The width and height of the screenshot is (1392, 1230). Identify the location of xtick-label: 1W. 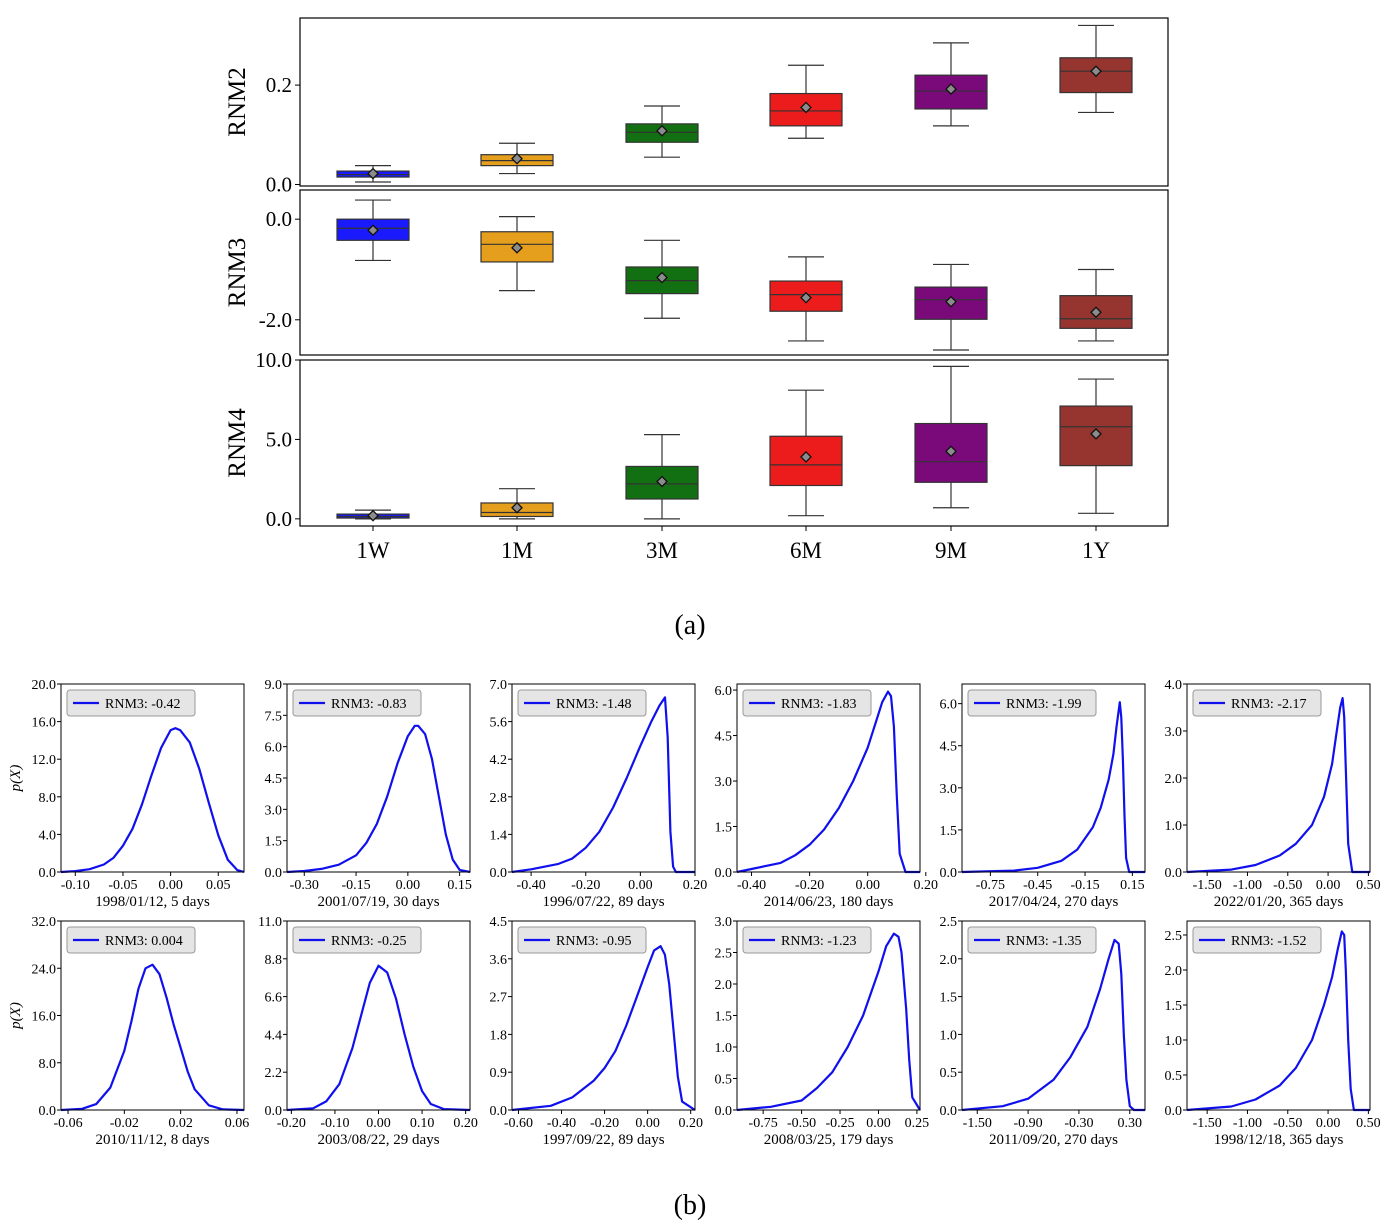
(373, 550).